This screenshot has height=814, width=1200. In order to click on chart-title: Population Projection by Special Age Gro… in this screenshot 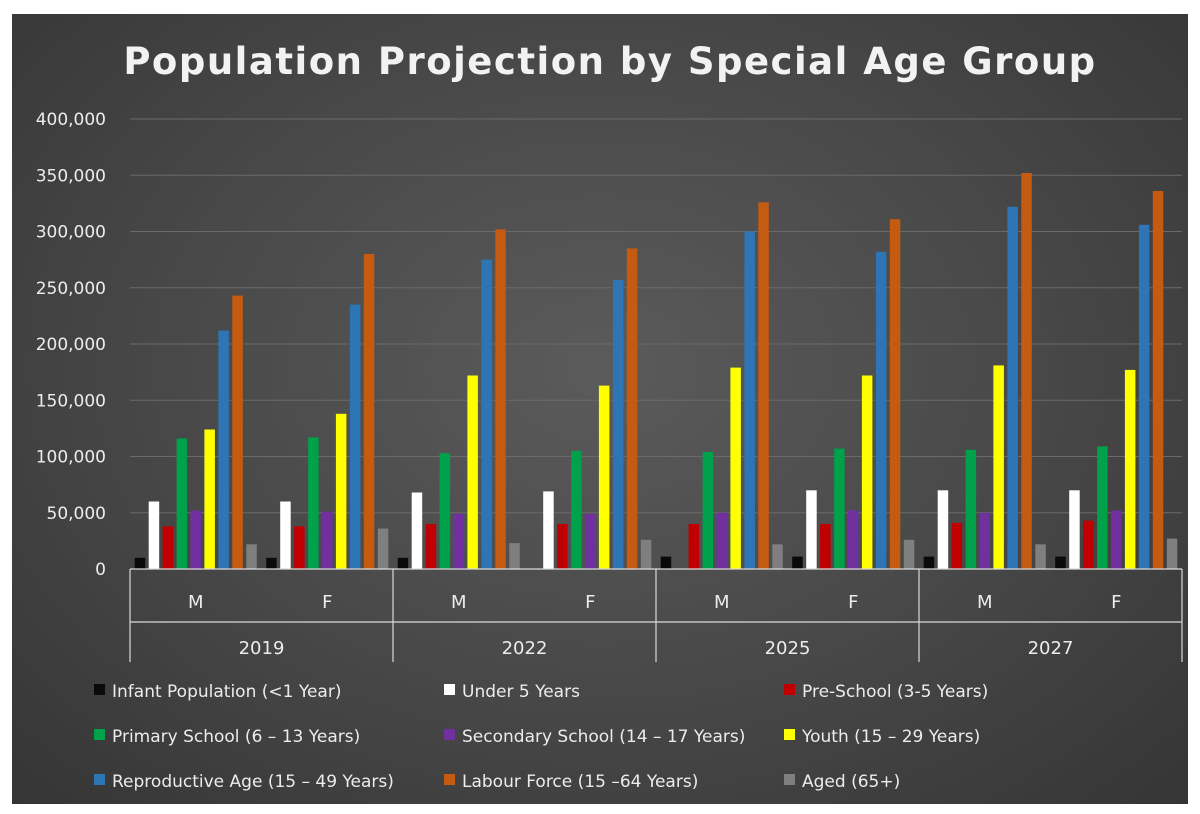, I will do `click(609, 61)`.